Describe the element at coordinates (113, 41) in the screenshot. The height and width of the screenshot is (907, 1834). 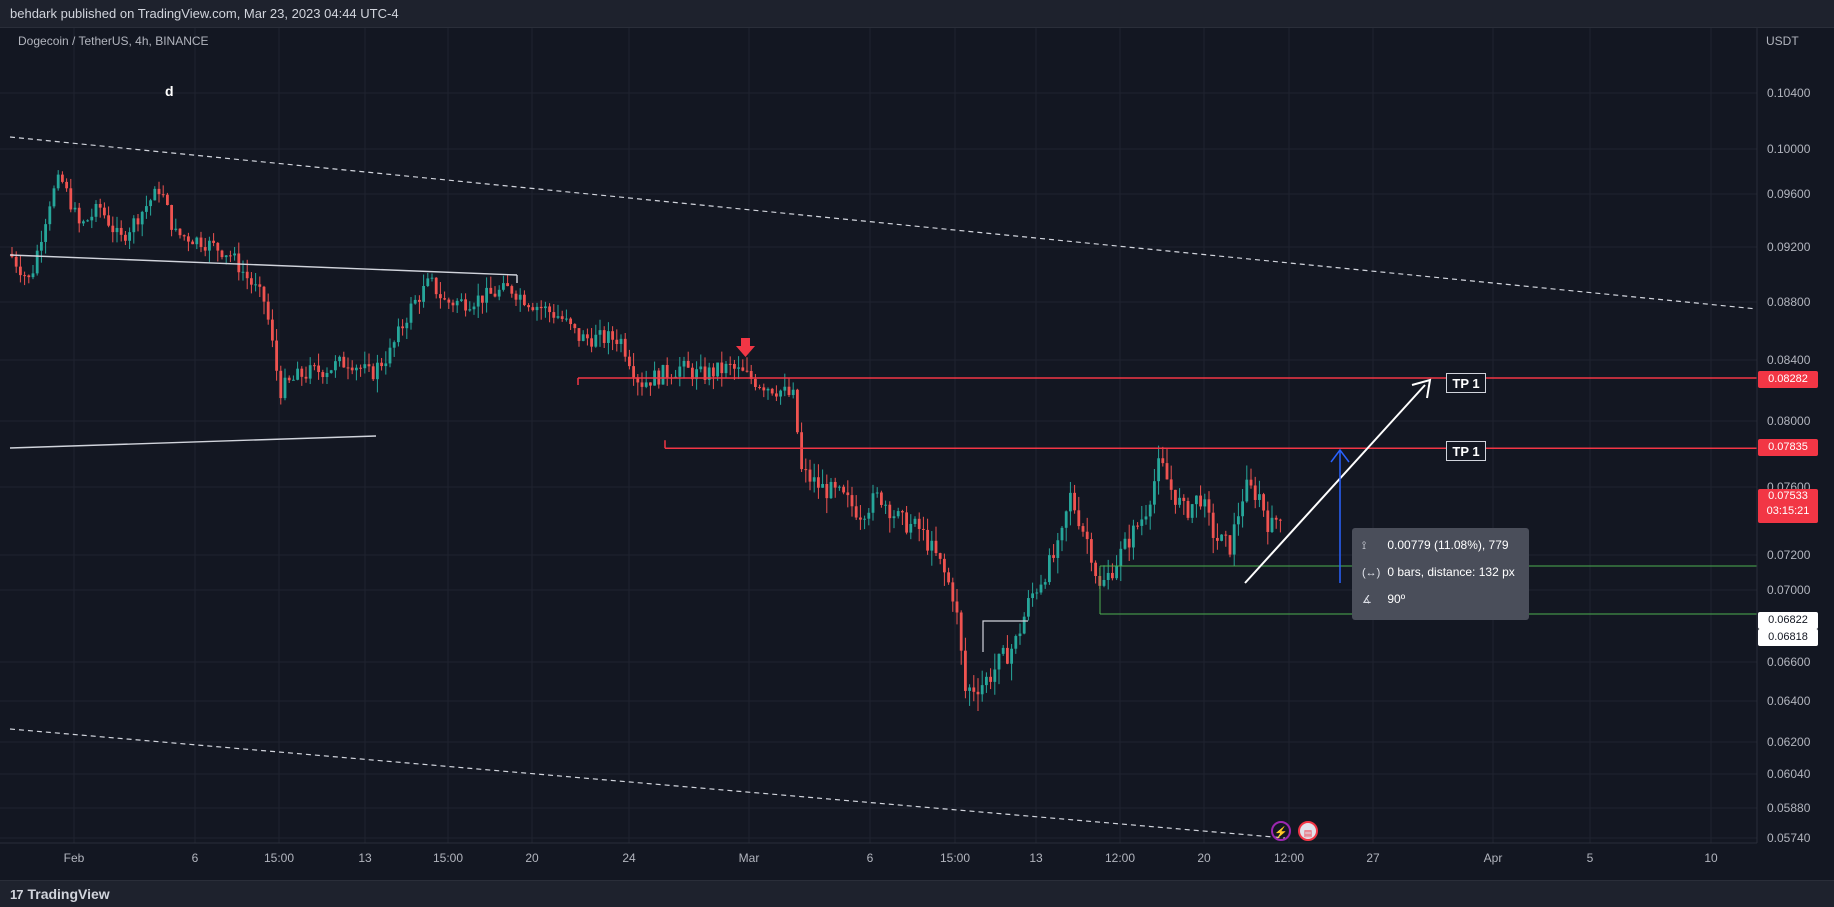
I see `symbol-description: Dogecoin / TetherUS, 4h, BINANCE` at that location.